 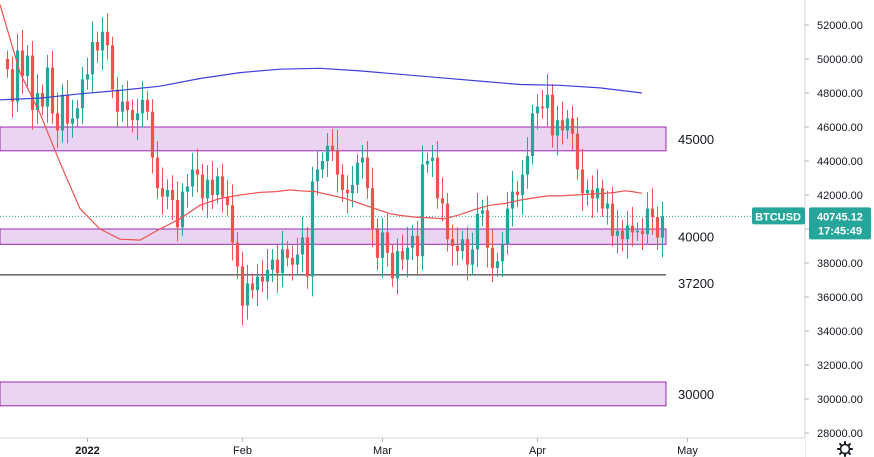 I want to click on zone-label-45000: 45000, so click(x=696, y=139).